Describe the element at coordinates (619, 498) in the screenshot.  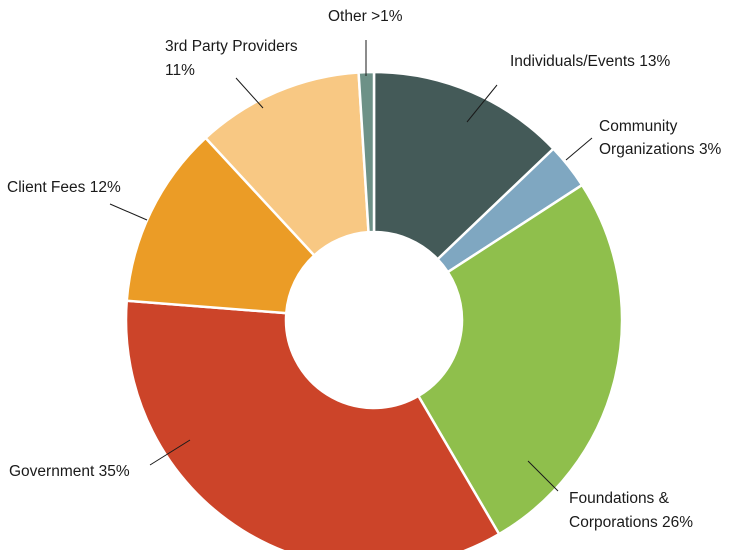
I see `label-foundations-corporations-line-1: Foundations &` at that location.